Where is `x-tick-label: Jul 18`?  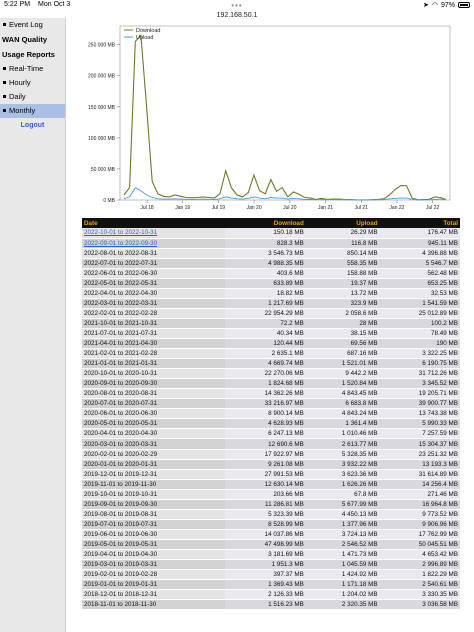 x-tick-label: Jul 18 is located at coordinates (147, 208).